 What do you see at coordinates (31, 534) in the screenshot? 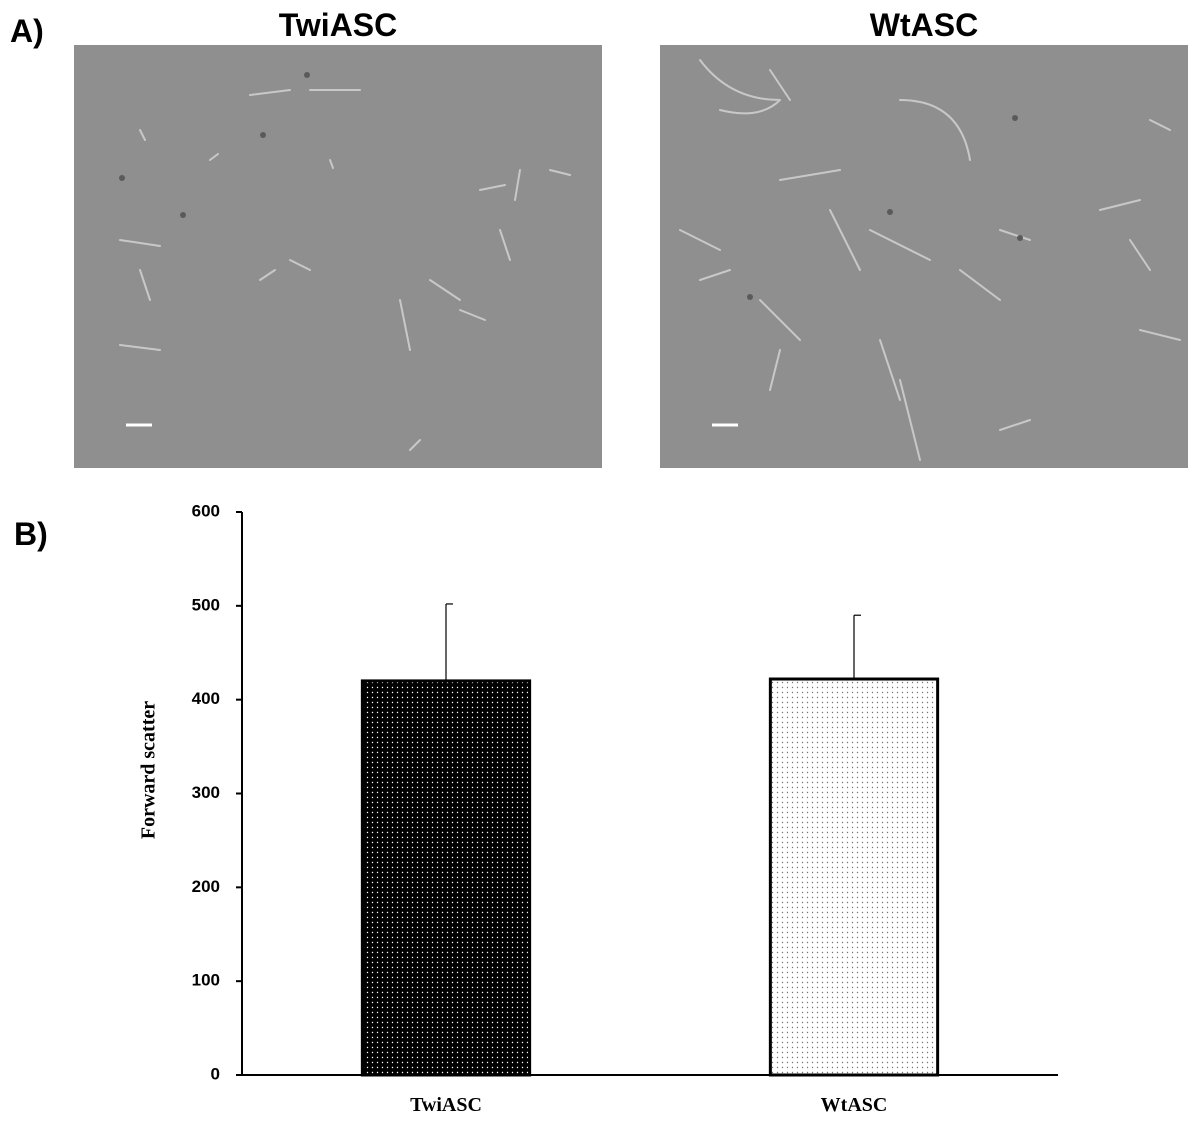
I see `panel-label: B)` at bounding box center [31, 534].